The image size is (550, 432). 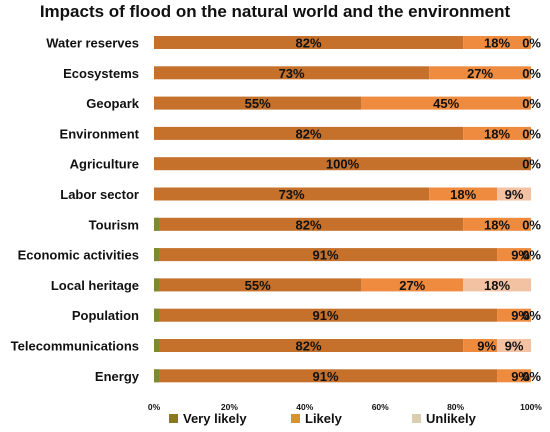 I want to click on legend-label-very-likely: Very likely, so click(x=215, y=418).